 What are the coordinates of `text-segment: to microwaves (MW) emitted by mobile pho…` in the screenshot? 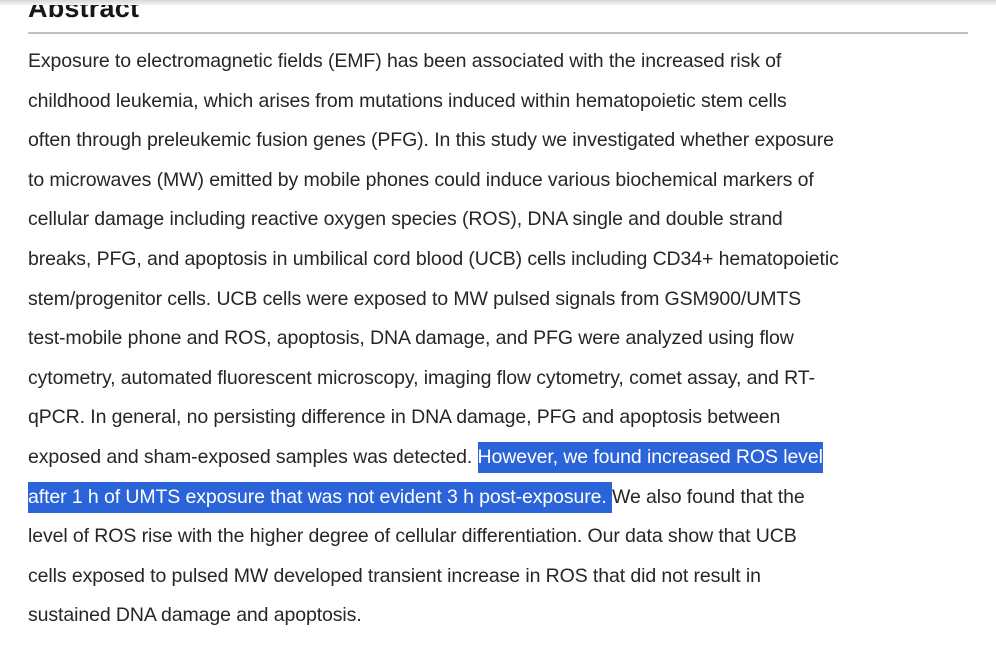 It's located at (421, 179).